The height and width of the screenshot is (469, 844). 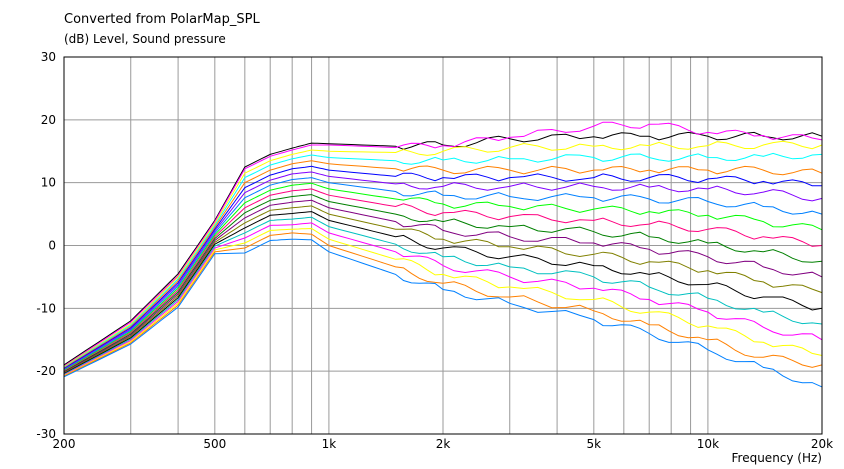 I want to click on y-axis-label: (dB) Level, Sound pressure, so click(x=145, y=39).